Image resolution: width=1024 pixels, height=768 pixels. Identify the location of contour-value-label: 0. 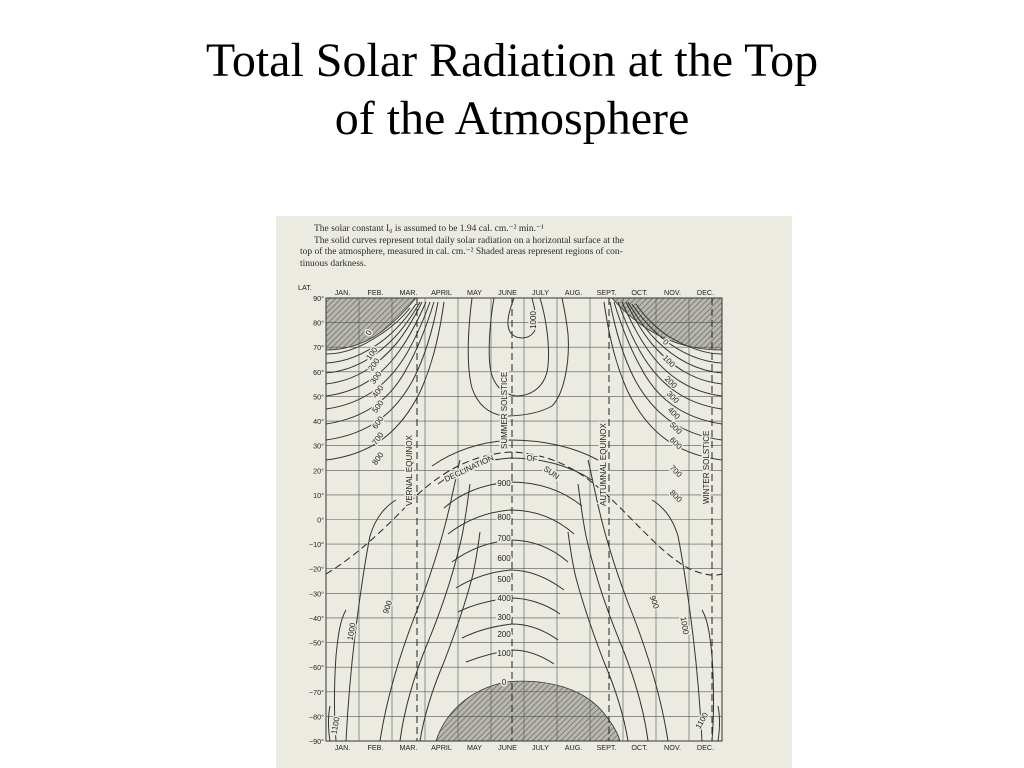
(369, 332).